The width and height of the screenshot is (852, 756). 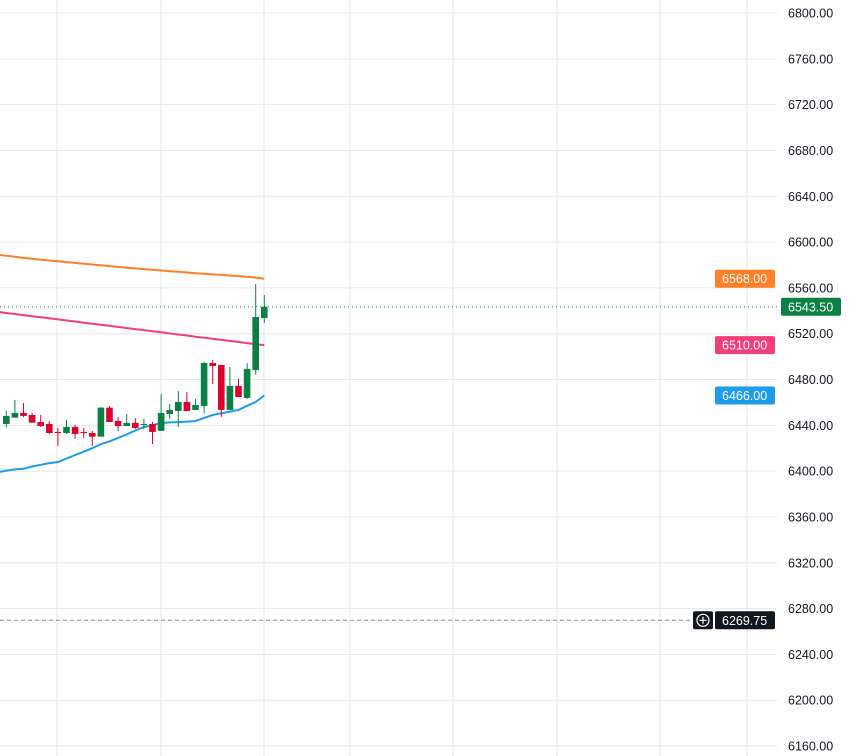 What do you see at coordinates (810, 288) in the screenshot?
I see `y-tick-label: 6560.00` at bounding box center [810, 288].